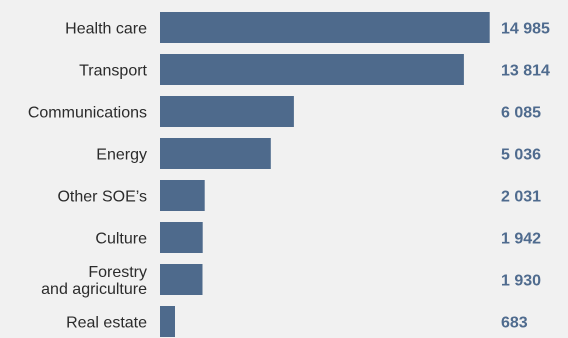  I want to click on category-label: Transport, so click(113, 71).